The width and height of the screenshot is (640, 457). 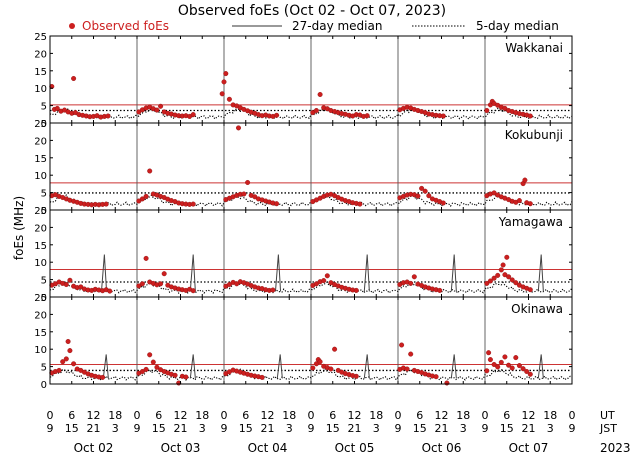 I want to click on ut-label: UT, so click(x=607, y=415).